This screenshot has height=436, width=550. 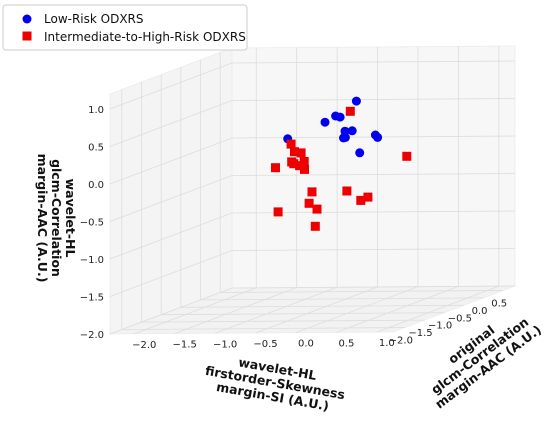 I want to click on x-tick-label: 0.0, so click(x=306, y=344).